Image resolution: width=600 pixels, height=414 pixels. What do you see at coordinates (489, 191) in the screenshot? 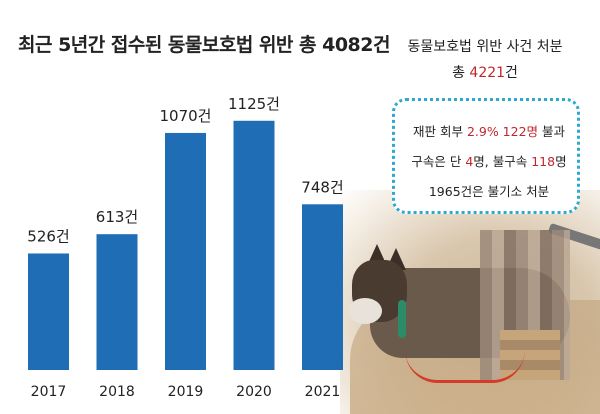
I see `callout-line-dismissed: 1965건은 불기소 처분` at bounding box center [489, 191].